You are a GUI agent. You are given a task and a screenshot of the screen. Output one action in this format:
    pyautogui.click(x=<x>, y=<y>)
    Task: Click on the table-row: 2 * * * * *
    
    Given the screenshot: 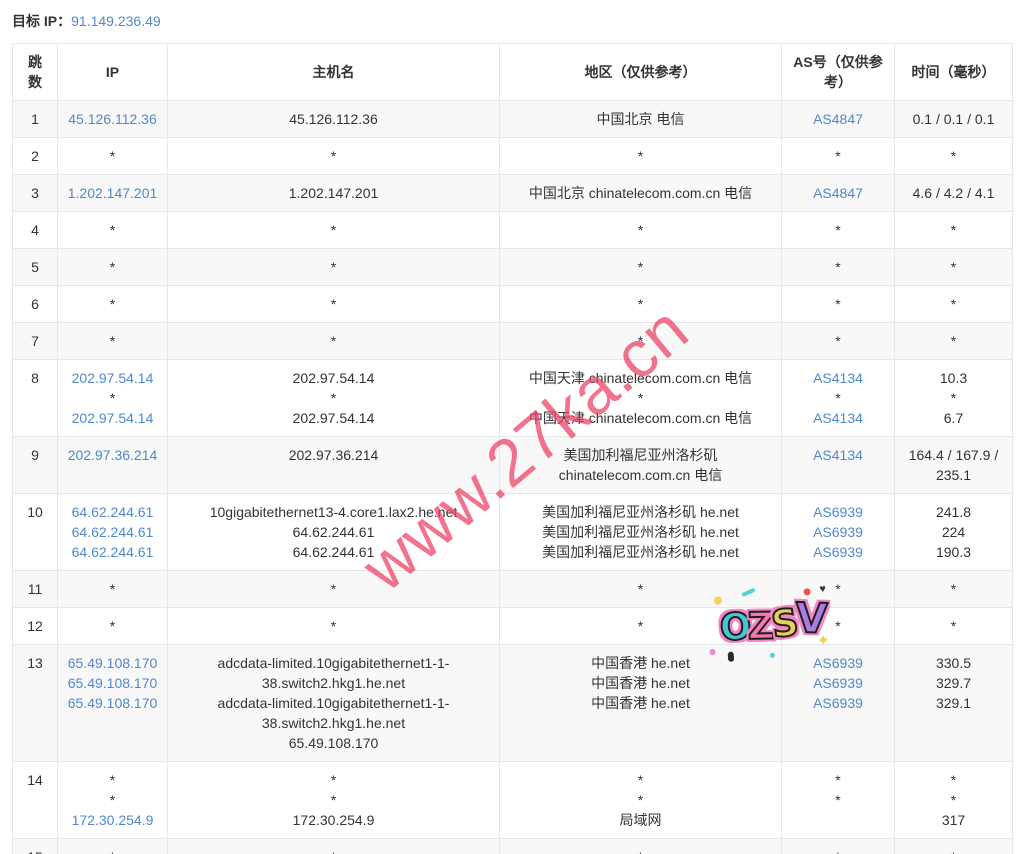 What is the action you would take?
    pyautogui.click(x=512, y=156)
    